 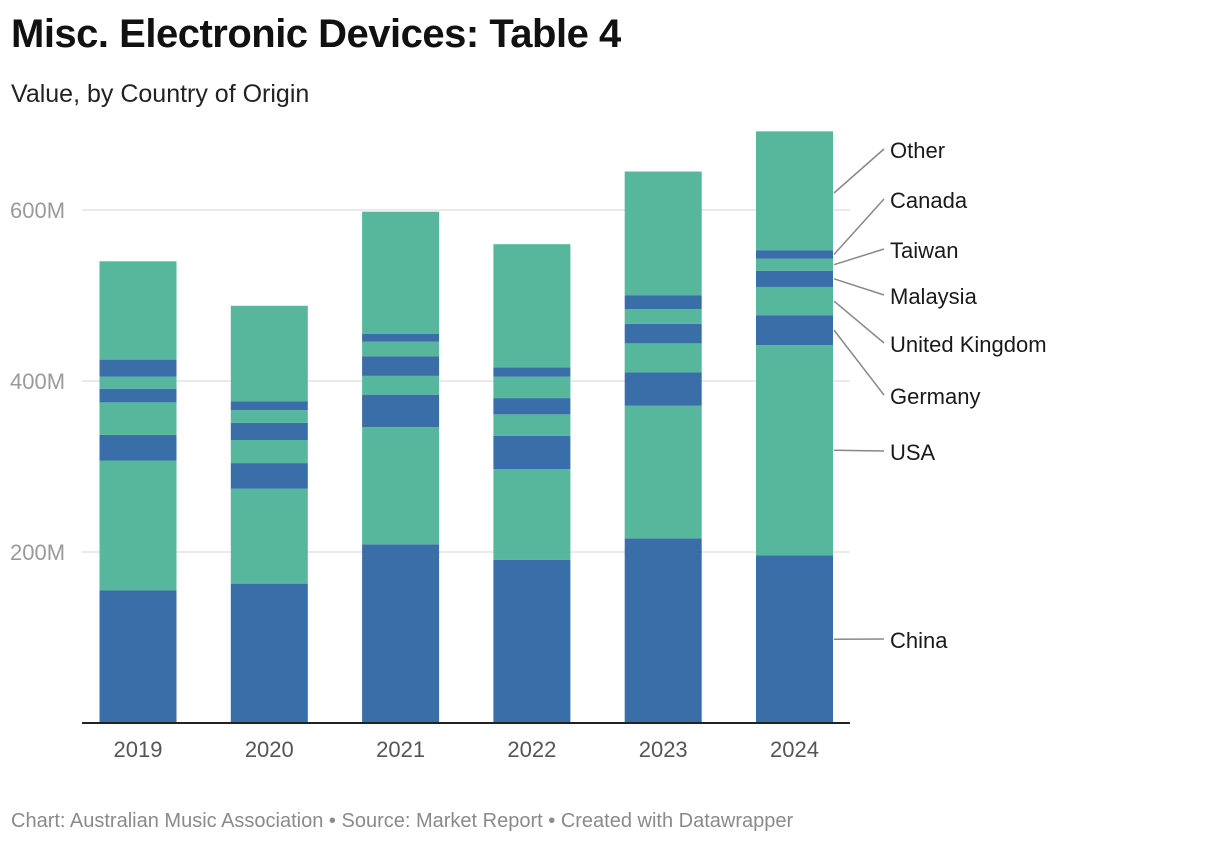 What do you see at coordinates (138, 749) in the screenshot?
I see `x-tick-label: 2019` at bounding box center [138, 749].